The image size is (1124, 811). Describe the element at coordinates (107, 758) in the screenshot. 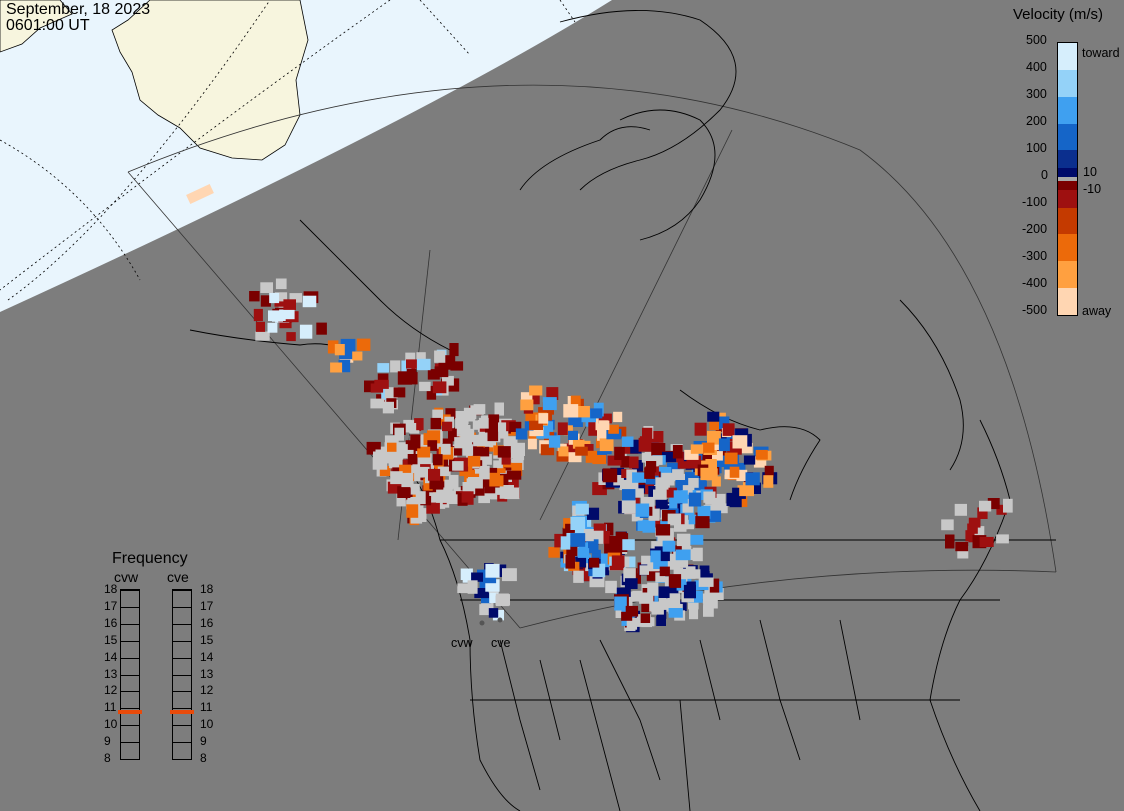

I see `frequency-tick-label: 8` at that location.